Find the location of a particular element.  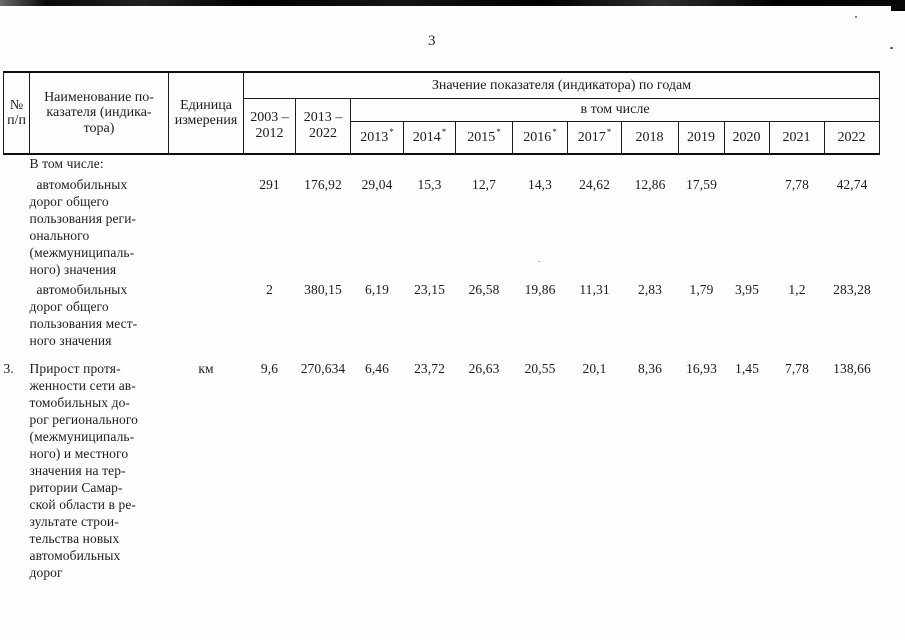

value-cell: 2,83 is located at coordinates (650, 289).